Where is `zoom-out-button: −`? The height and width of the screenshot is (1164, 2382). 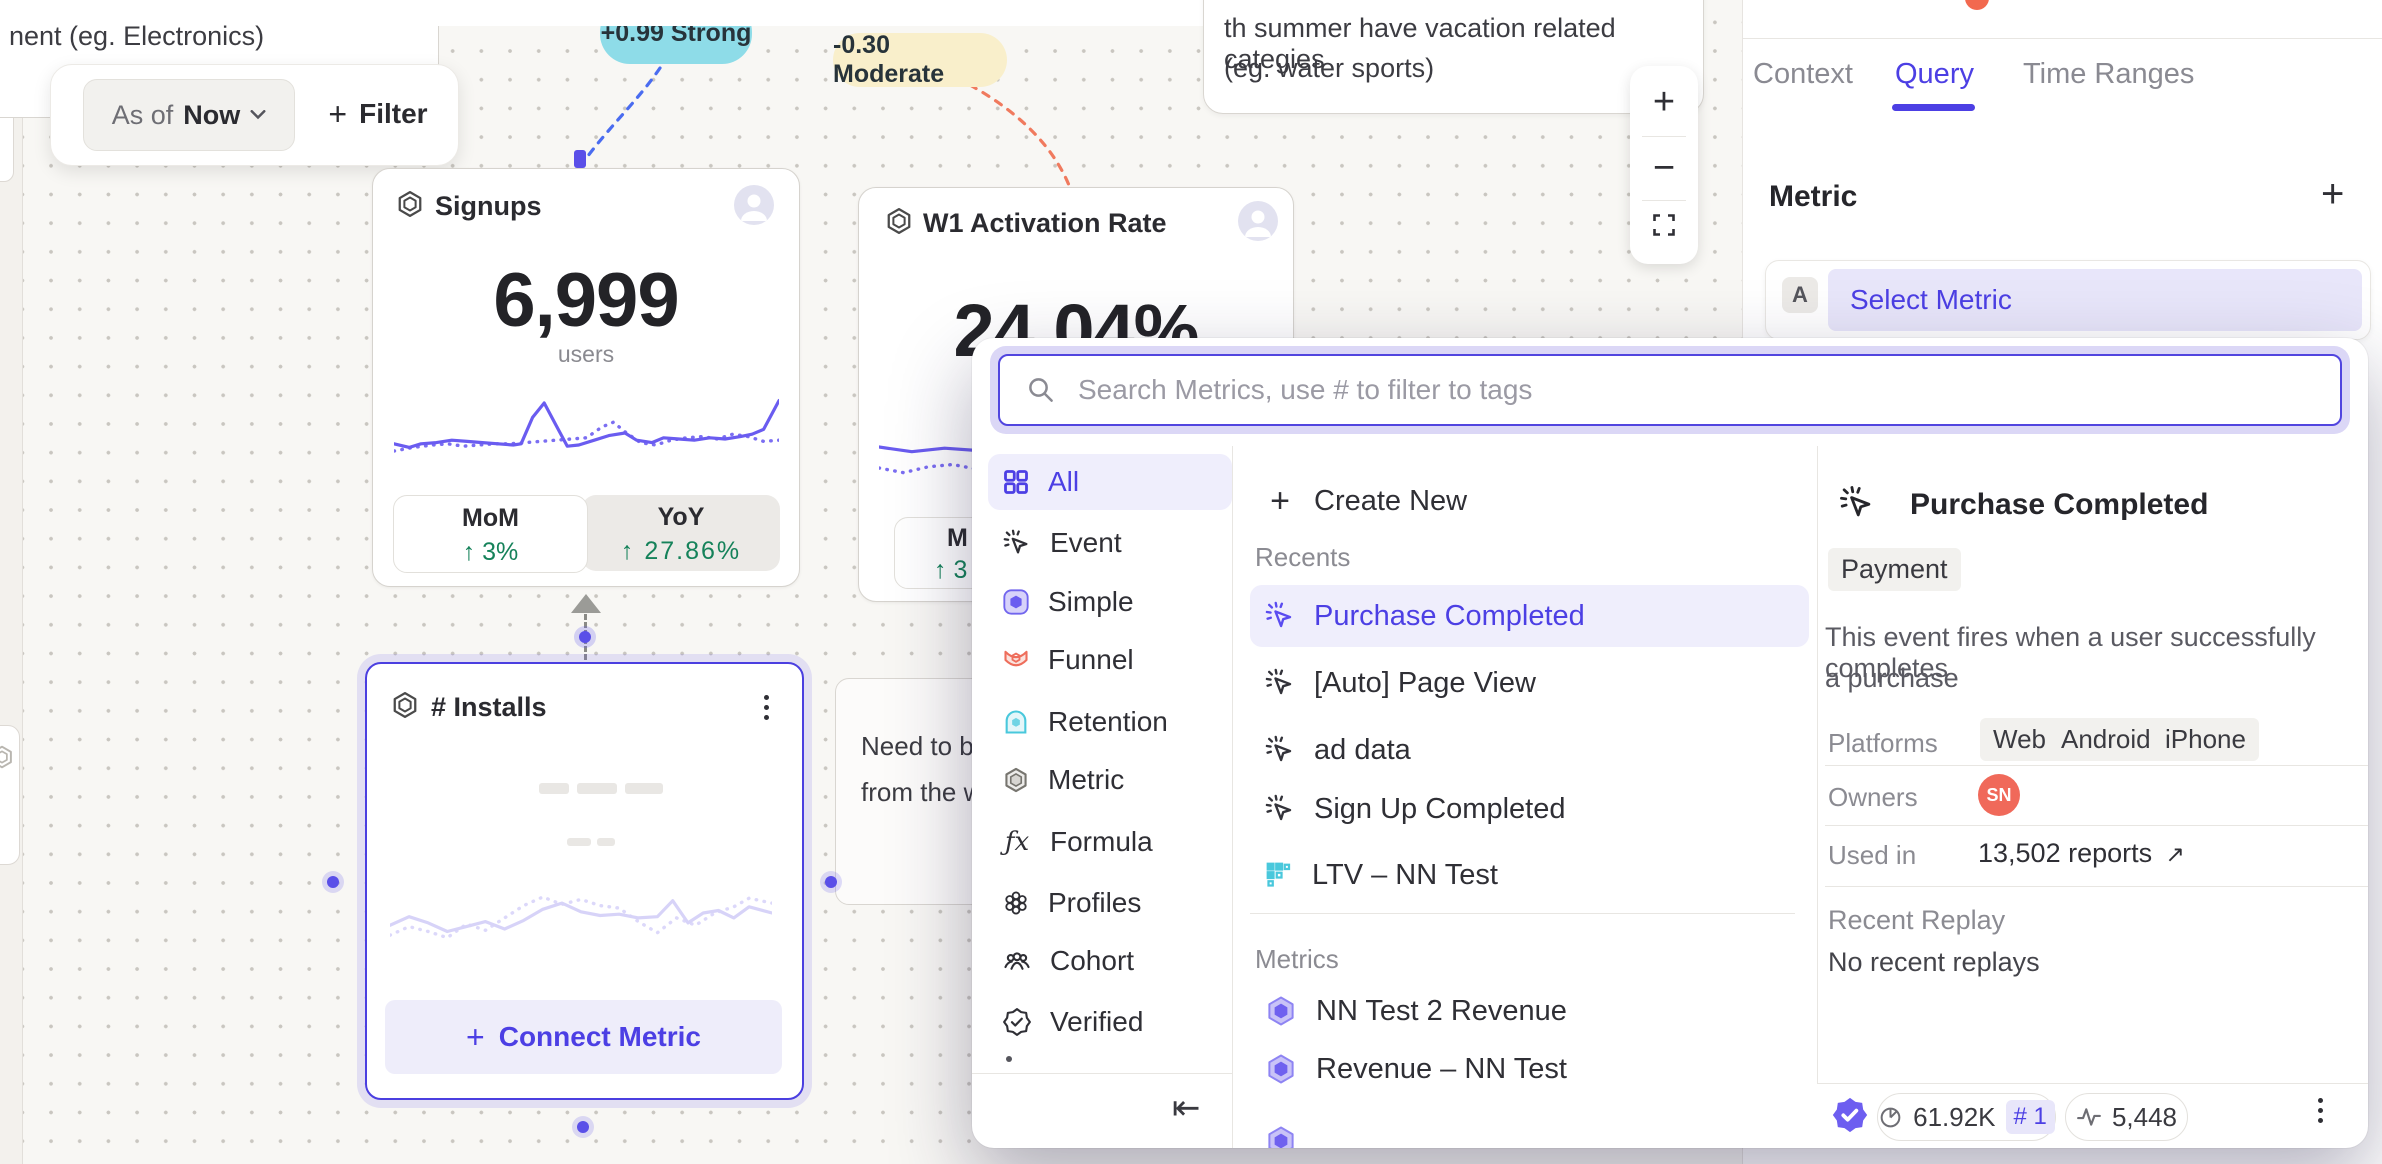 zoom-out-button: − is located at coordinates (1664, 167).